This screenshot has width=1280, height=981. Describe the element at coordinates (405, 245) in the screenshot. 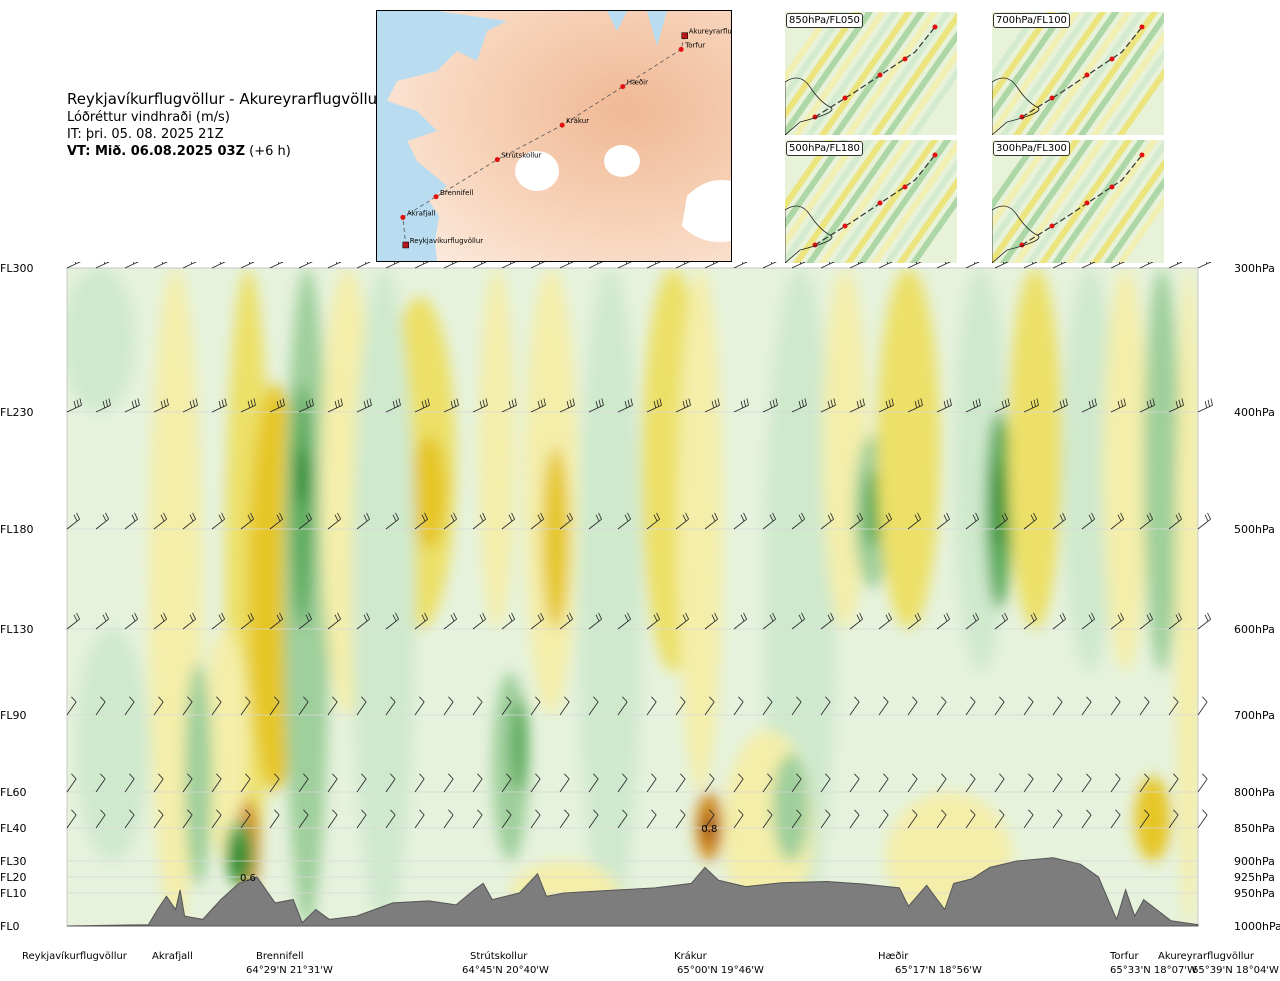

I see `airport-marker` at that location.